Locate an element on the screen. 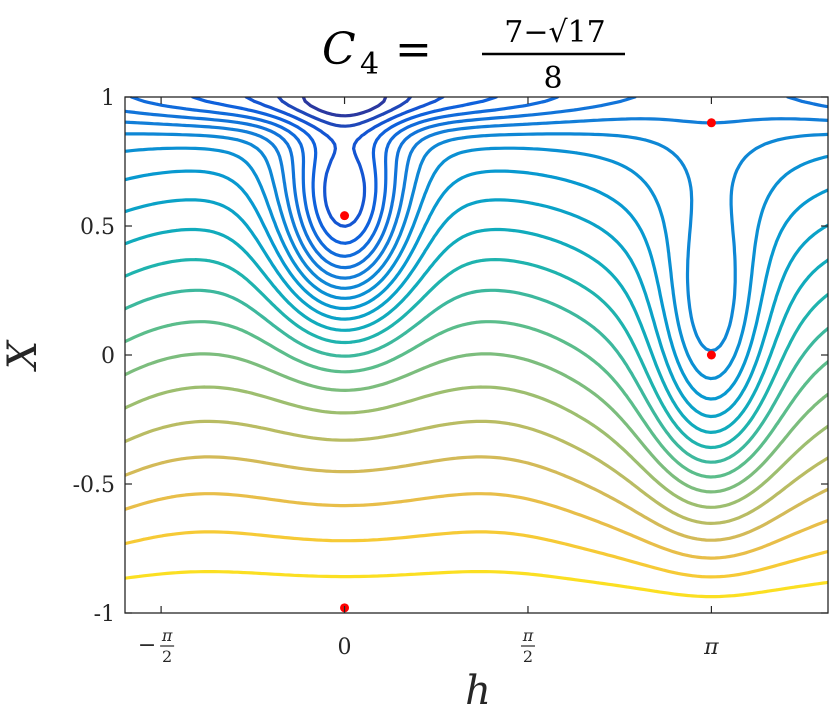  svg-text: 0 is located at coordinates (345, 647).